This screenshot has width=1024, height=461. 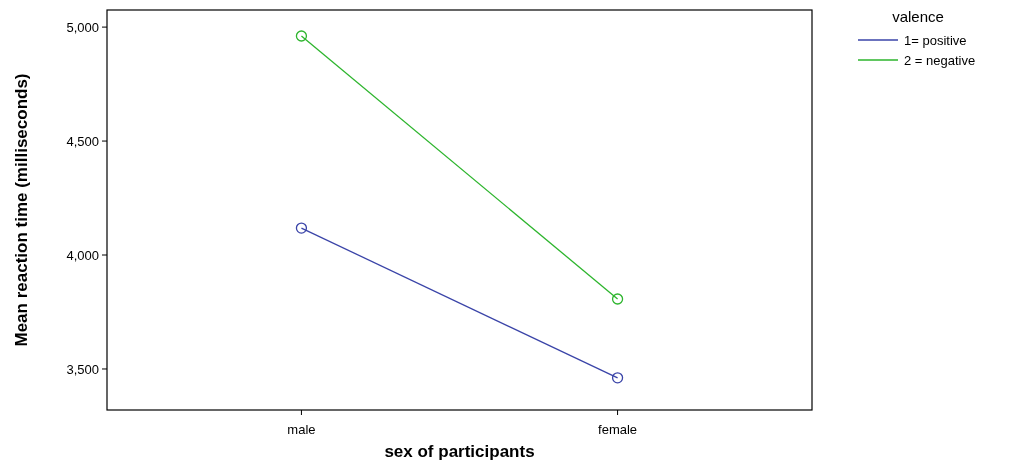 I want to click on y-tick-label: 4,000, so click(x=82, y=255).